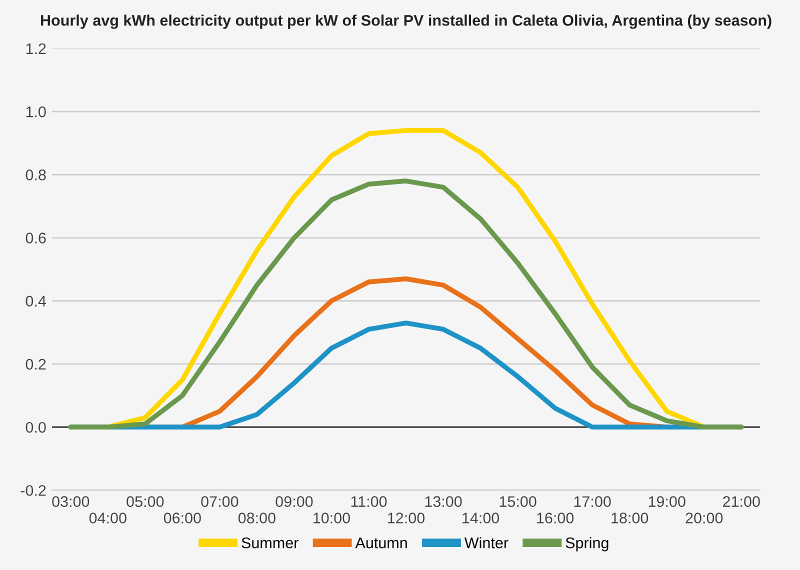 This screenshot has width=800, height=570. I want to click on x-tick-label: 16:00, so click(555, 518).